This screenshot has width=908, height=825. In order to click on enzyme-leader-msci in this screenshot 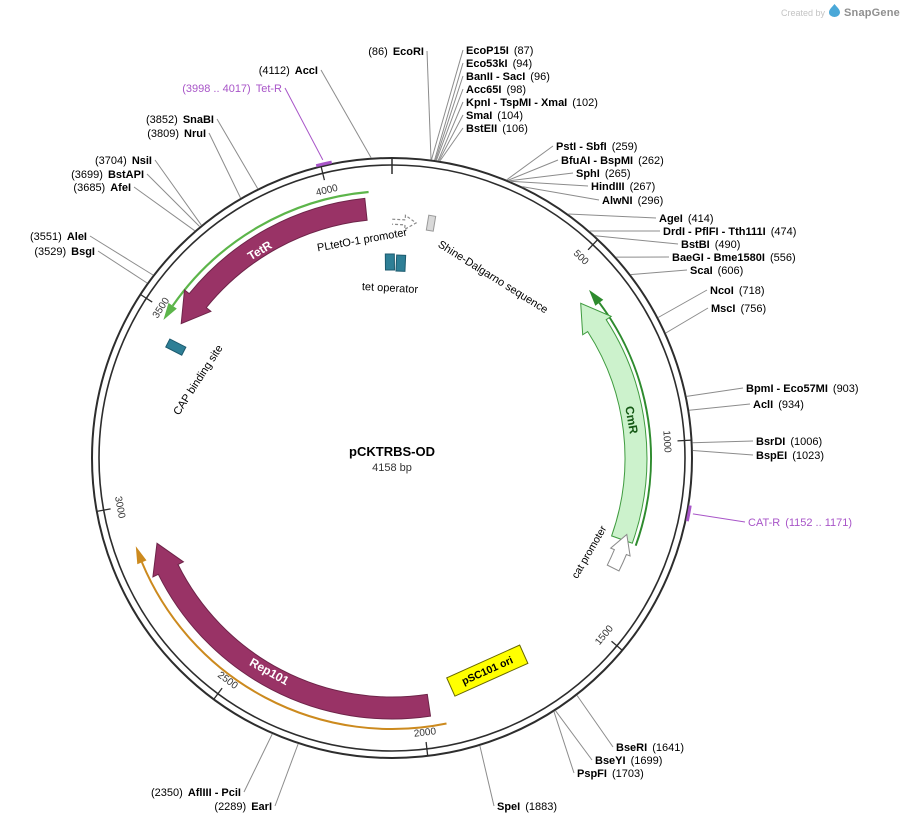, I will do `click(687, 320)`.